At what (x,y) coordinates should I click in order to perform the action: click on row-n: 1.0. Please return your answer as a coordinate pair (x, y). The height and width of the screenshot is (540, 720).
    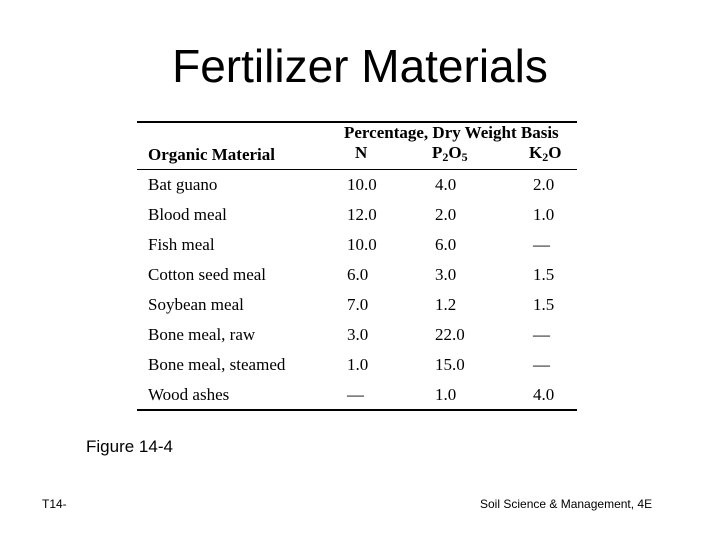
    Looking at the image, I should click on (358, 364).